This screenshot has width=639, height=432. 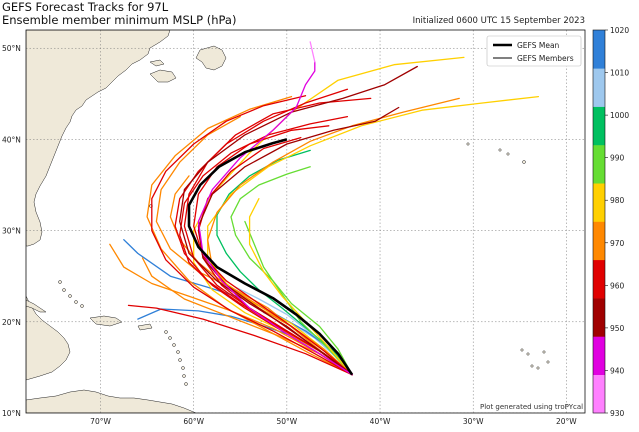 What do you see at coordinates (538, 45) in the screenshot?
I see `legend-mean-label: GEFS Mean` at bounding box center [538, 45].